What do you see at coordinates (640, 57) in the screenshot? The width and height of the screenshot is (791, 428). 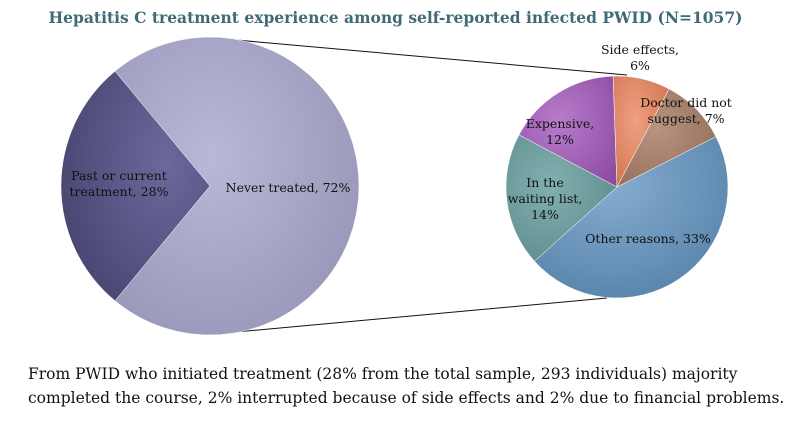 I see `slice-label-side-effects-6: Side effects, 6%` at bounding box center [640, 57].